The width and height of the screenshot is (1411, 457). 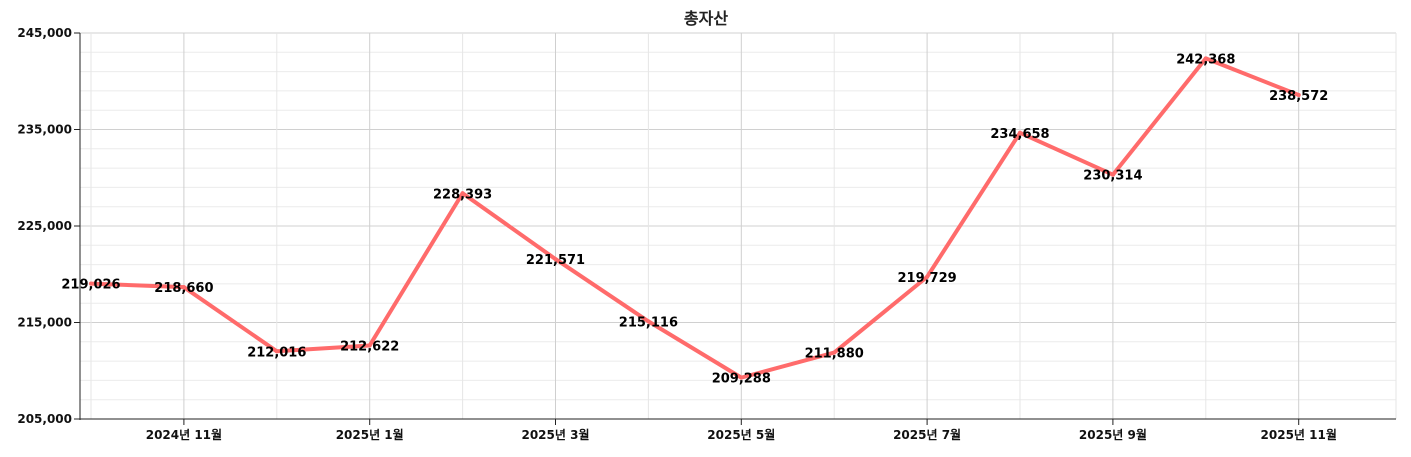 What do you see at coordinates (706, 18) in the screenshot?
I see `chart-title: 총자산` at bounding box center [706, 18].